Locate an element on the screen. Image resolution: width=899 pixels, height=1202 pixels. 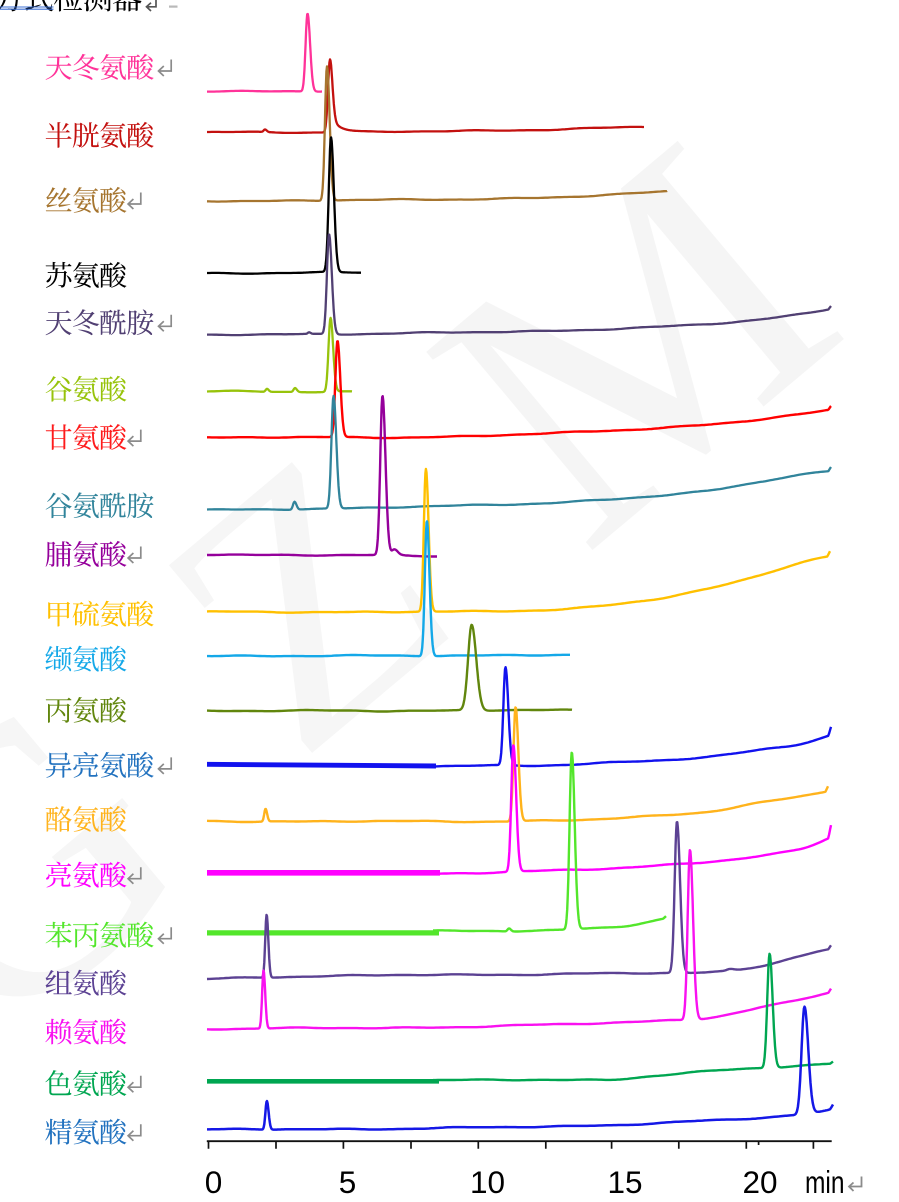
svg-text: 5 is located at coordinates (348, 1182).